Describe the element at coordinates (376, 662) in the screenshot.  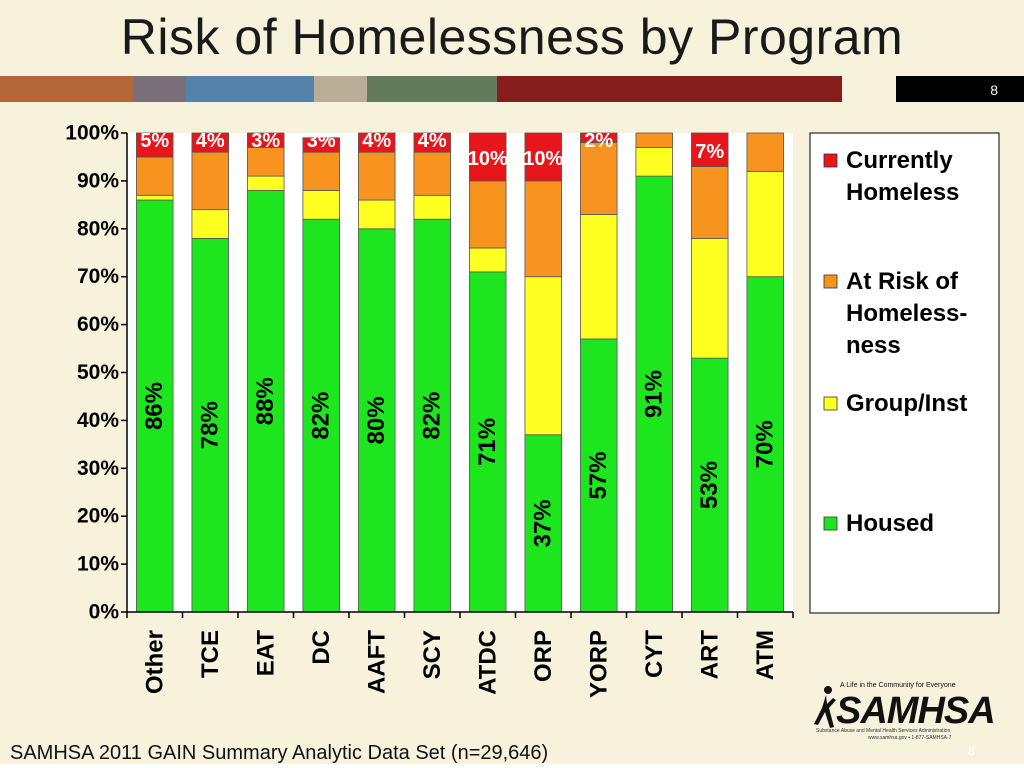
I see `x-tick-label: AAFT` at that location.